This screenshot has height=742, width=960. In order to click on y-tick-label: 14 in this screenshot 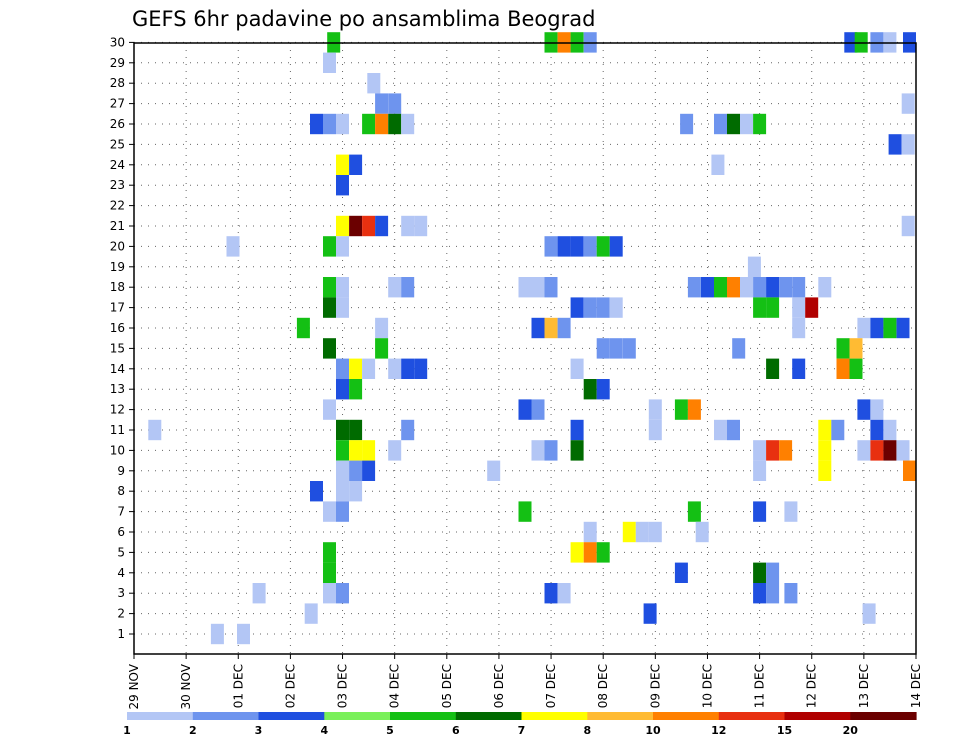, I will do `click(117, 369)`.